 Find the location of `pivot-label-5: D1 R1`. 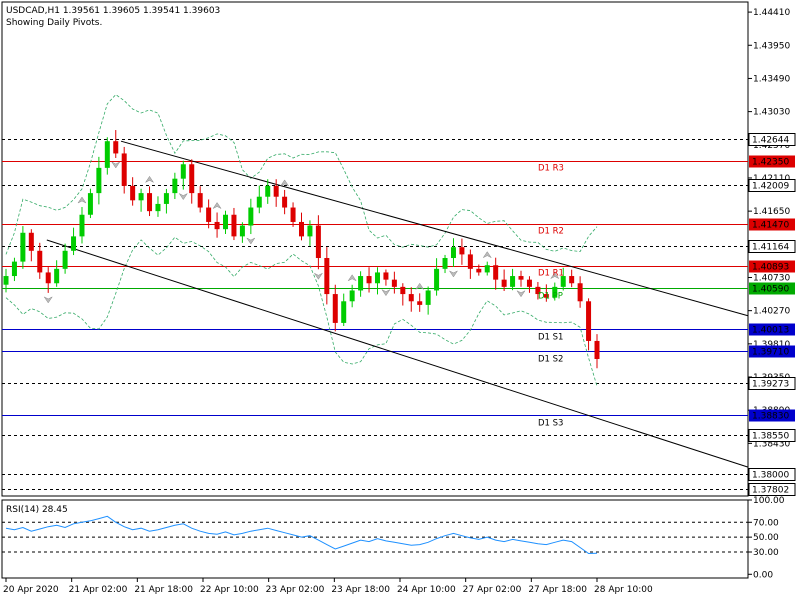

pivot-label-5: D1 R1 is located at coordinates (551, 274).